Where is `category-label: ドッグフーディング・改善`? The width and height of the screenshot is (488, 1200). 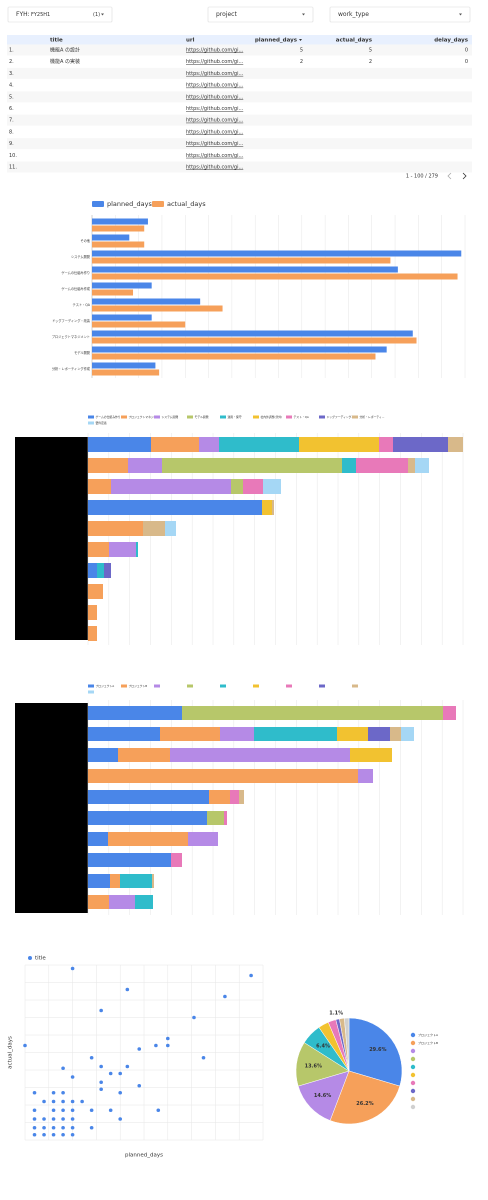 category-label: ドッグフーディング・改善 is located at coordinates (71, 320).